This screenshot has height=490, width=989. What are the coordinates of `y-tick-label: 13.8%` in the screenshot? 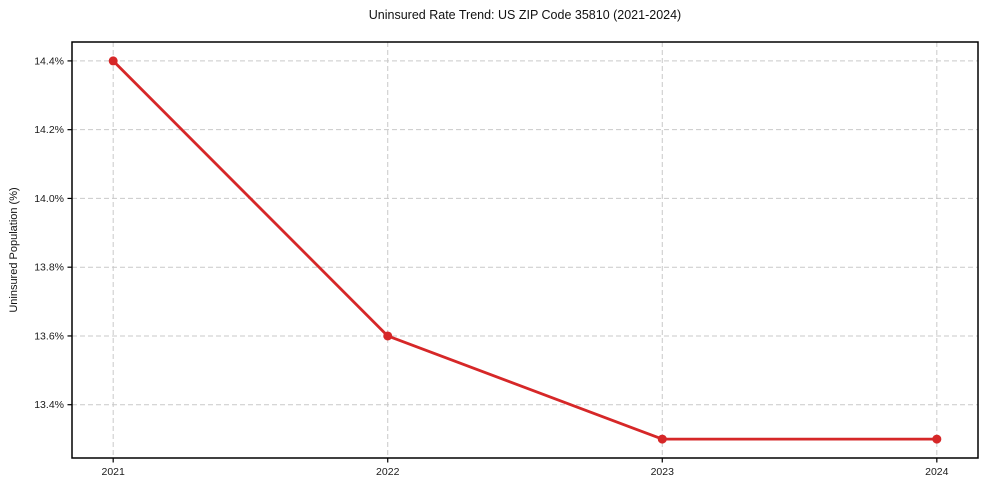 It's located at (49, 268).